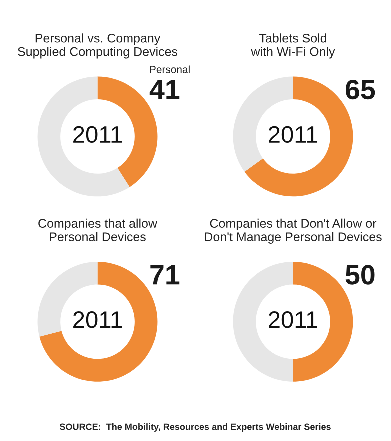  What do you see at coordinates (195, 428) in the screenshot?
I see `source-note: SOURCE: The Mobility, Resources and Experts Webinar Series` at bounding box center [195, 428].